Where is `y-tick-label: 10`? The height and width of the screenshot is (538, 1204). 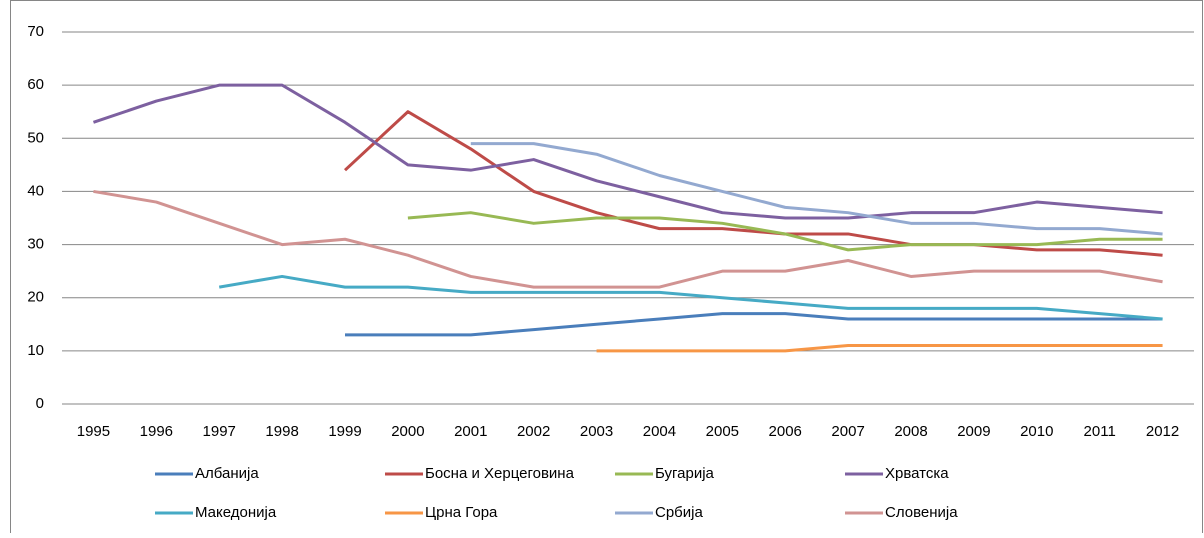
y-tick-label: 10 is located at coordinates (35, 350).